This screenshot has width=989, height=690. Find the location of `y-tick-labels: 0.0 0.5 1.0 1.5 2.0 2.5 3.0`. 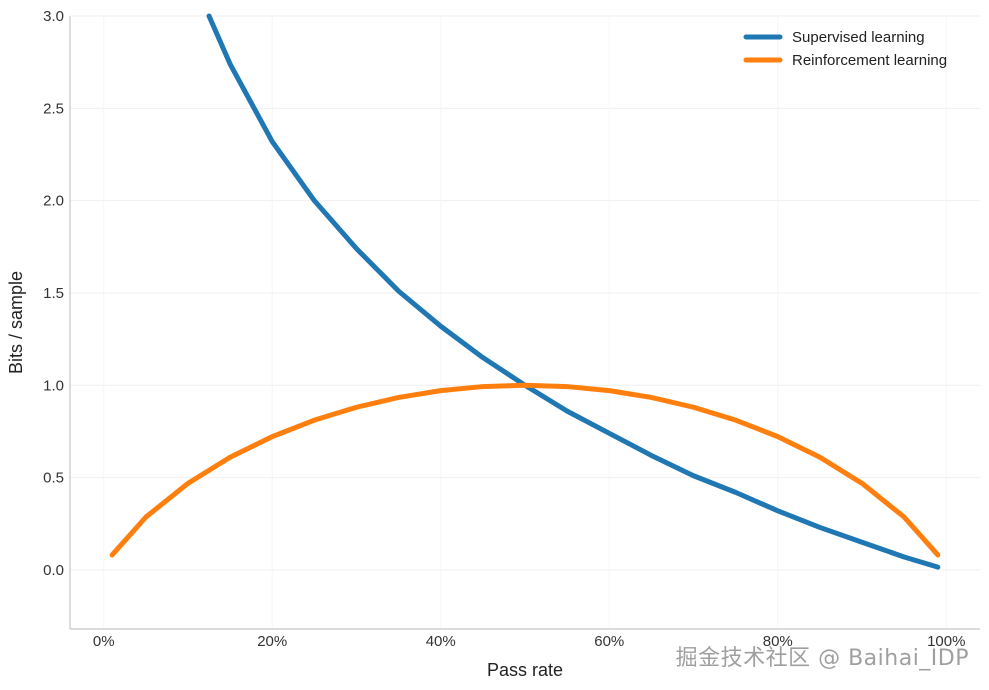

y-tick-labels: 0.0 0.5 1.0 1.5 2.0 2.5 3.0 is located at coordinates (53, 293).